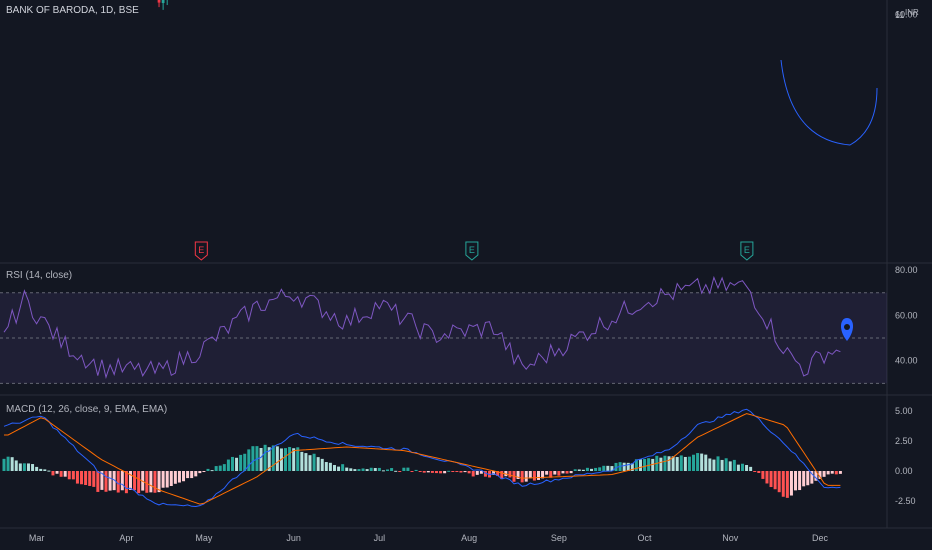 Image resolution: width=932 pixels, height=550 pixels. I want to click on macd-axis-tick: 5.00, so click(904, 411).